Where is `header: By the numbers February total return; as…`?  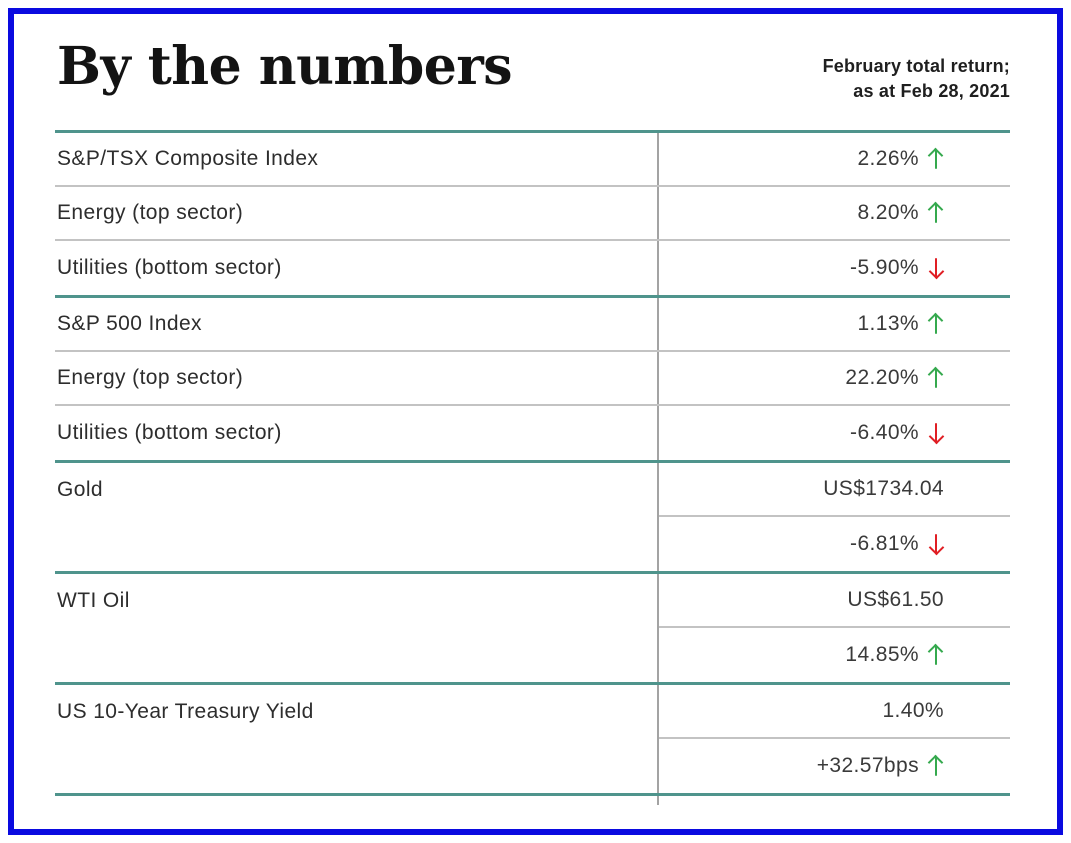 header: By the numbers February total return; as… is located at coordinates (532, 84).